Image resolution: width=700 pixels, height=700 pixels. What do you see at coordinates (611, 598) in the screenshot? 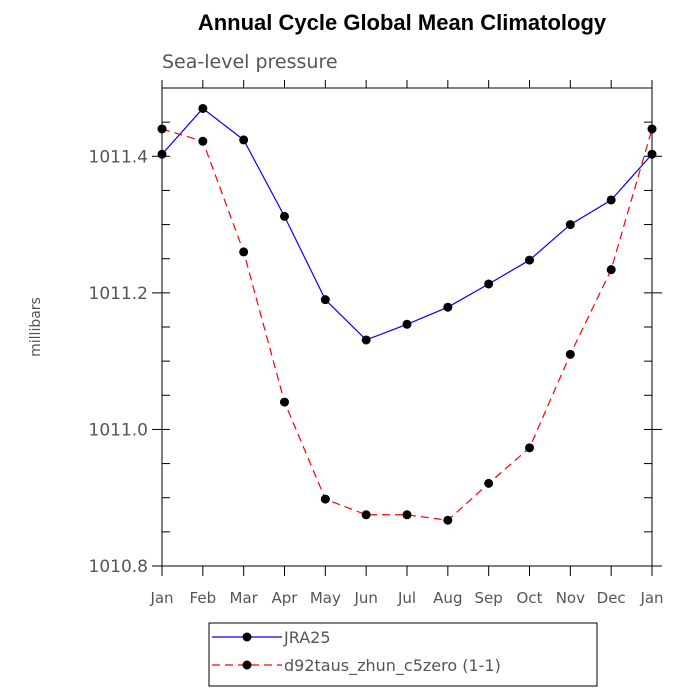
I see `x-tick-label: Dec` at bounding box center [611, 598].